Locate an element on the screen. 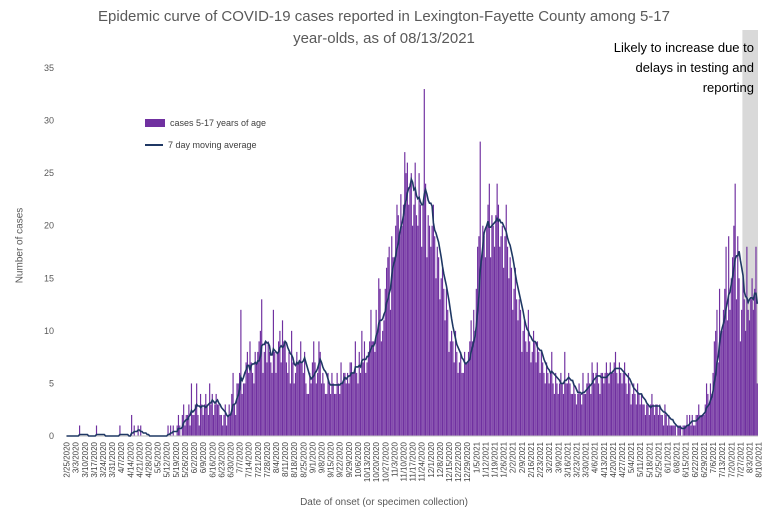  x-tick-label: 5/4/2021 is located at coordinates (631, 457).